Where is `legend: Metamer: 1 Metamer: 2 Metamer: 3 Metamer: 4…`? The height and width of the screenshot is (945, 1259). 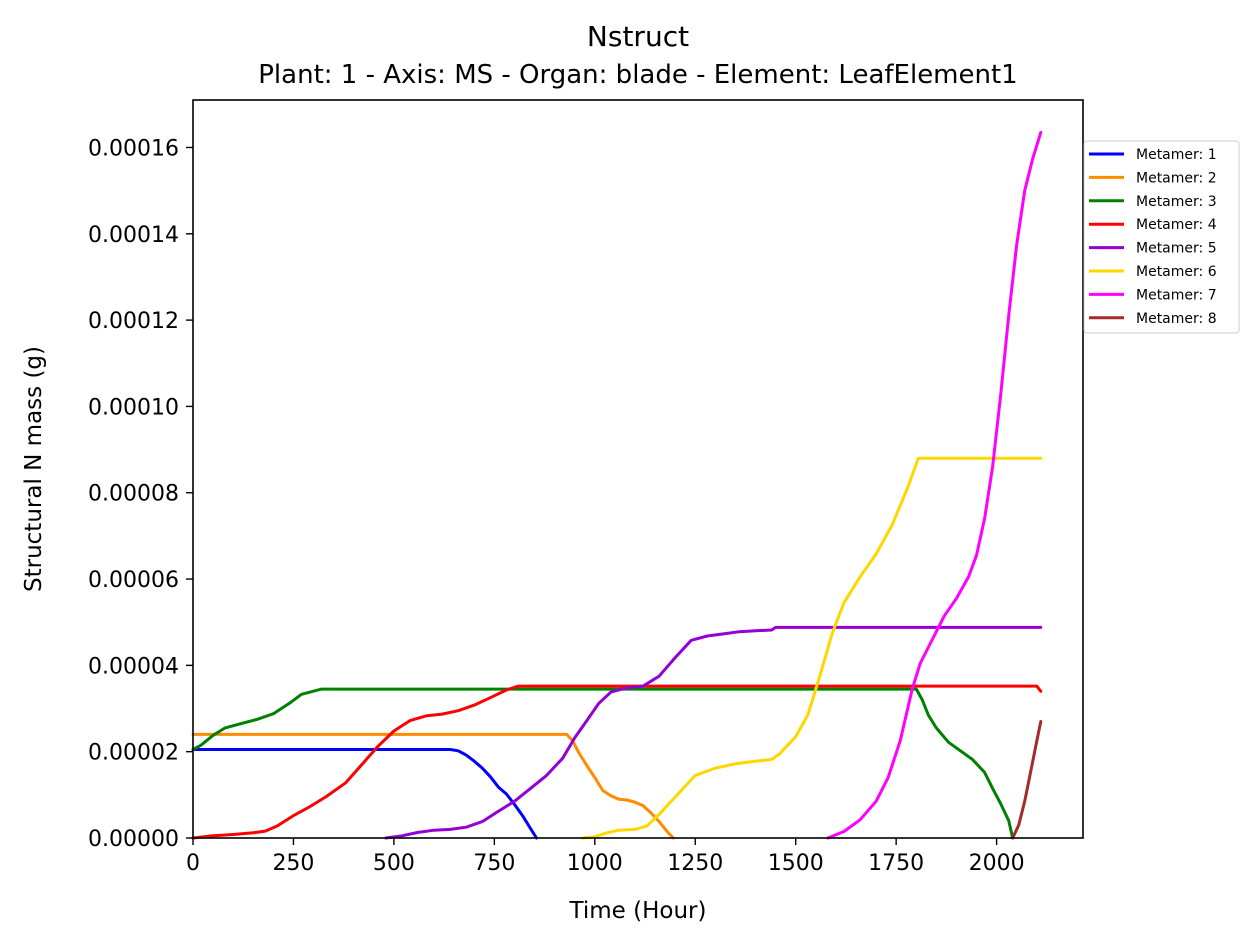
legend: Metamer: 1 Metamer: 2 Metamer: 3 Metamer: 4… is located at coordinates (1161, 237).